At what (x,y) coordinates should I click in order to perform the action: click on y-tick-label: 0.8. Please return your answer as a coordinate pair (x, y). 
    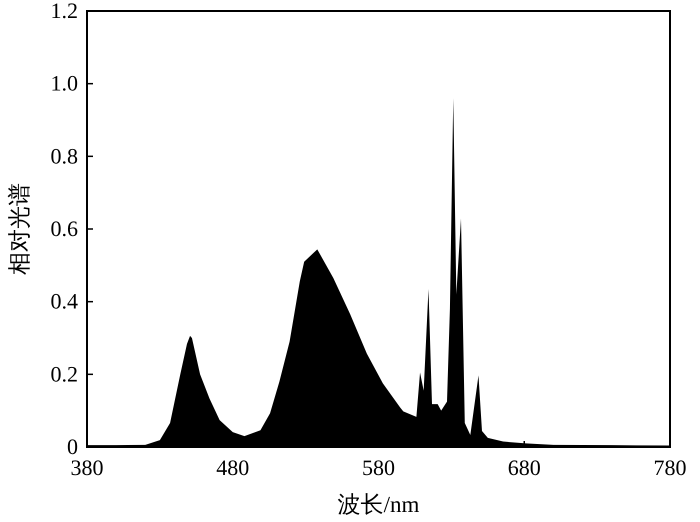
    Looking at the image, I should click on (64, 155).